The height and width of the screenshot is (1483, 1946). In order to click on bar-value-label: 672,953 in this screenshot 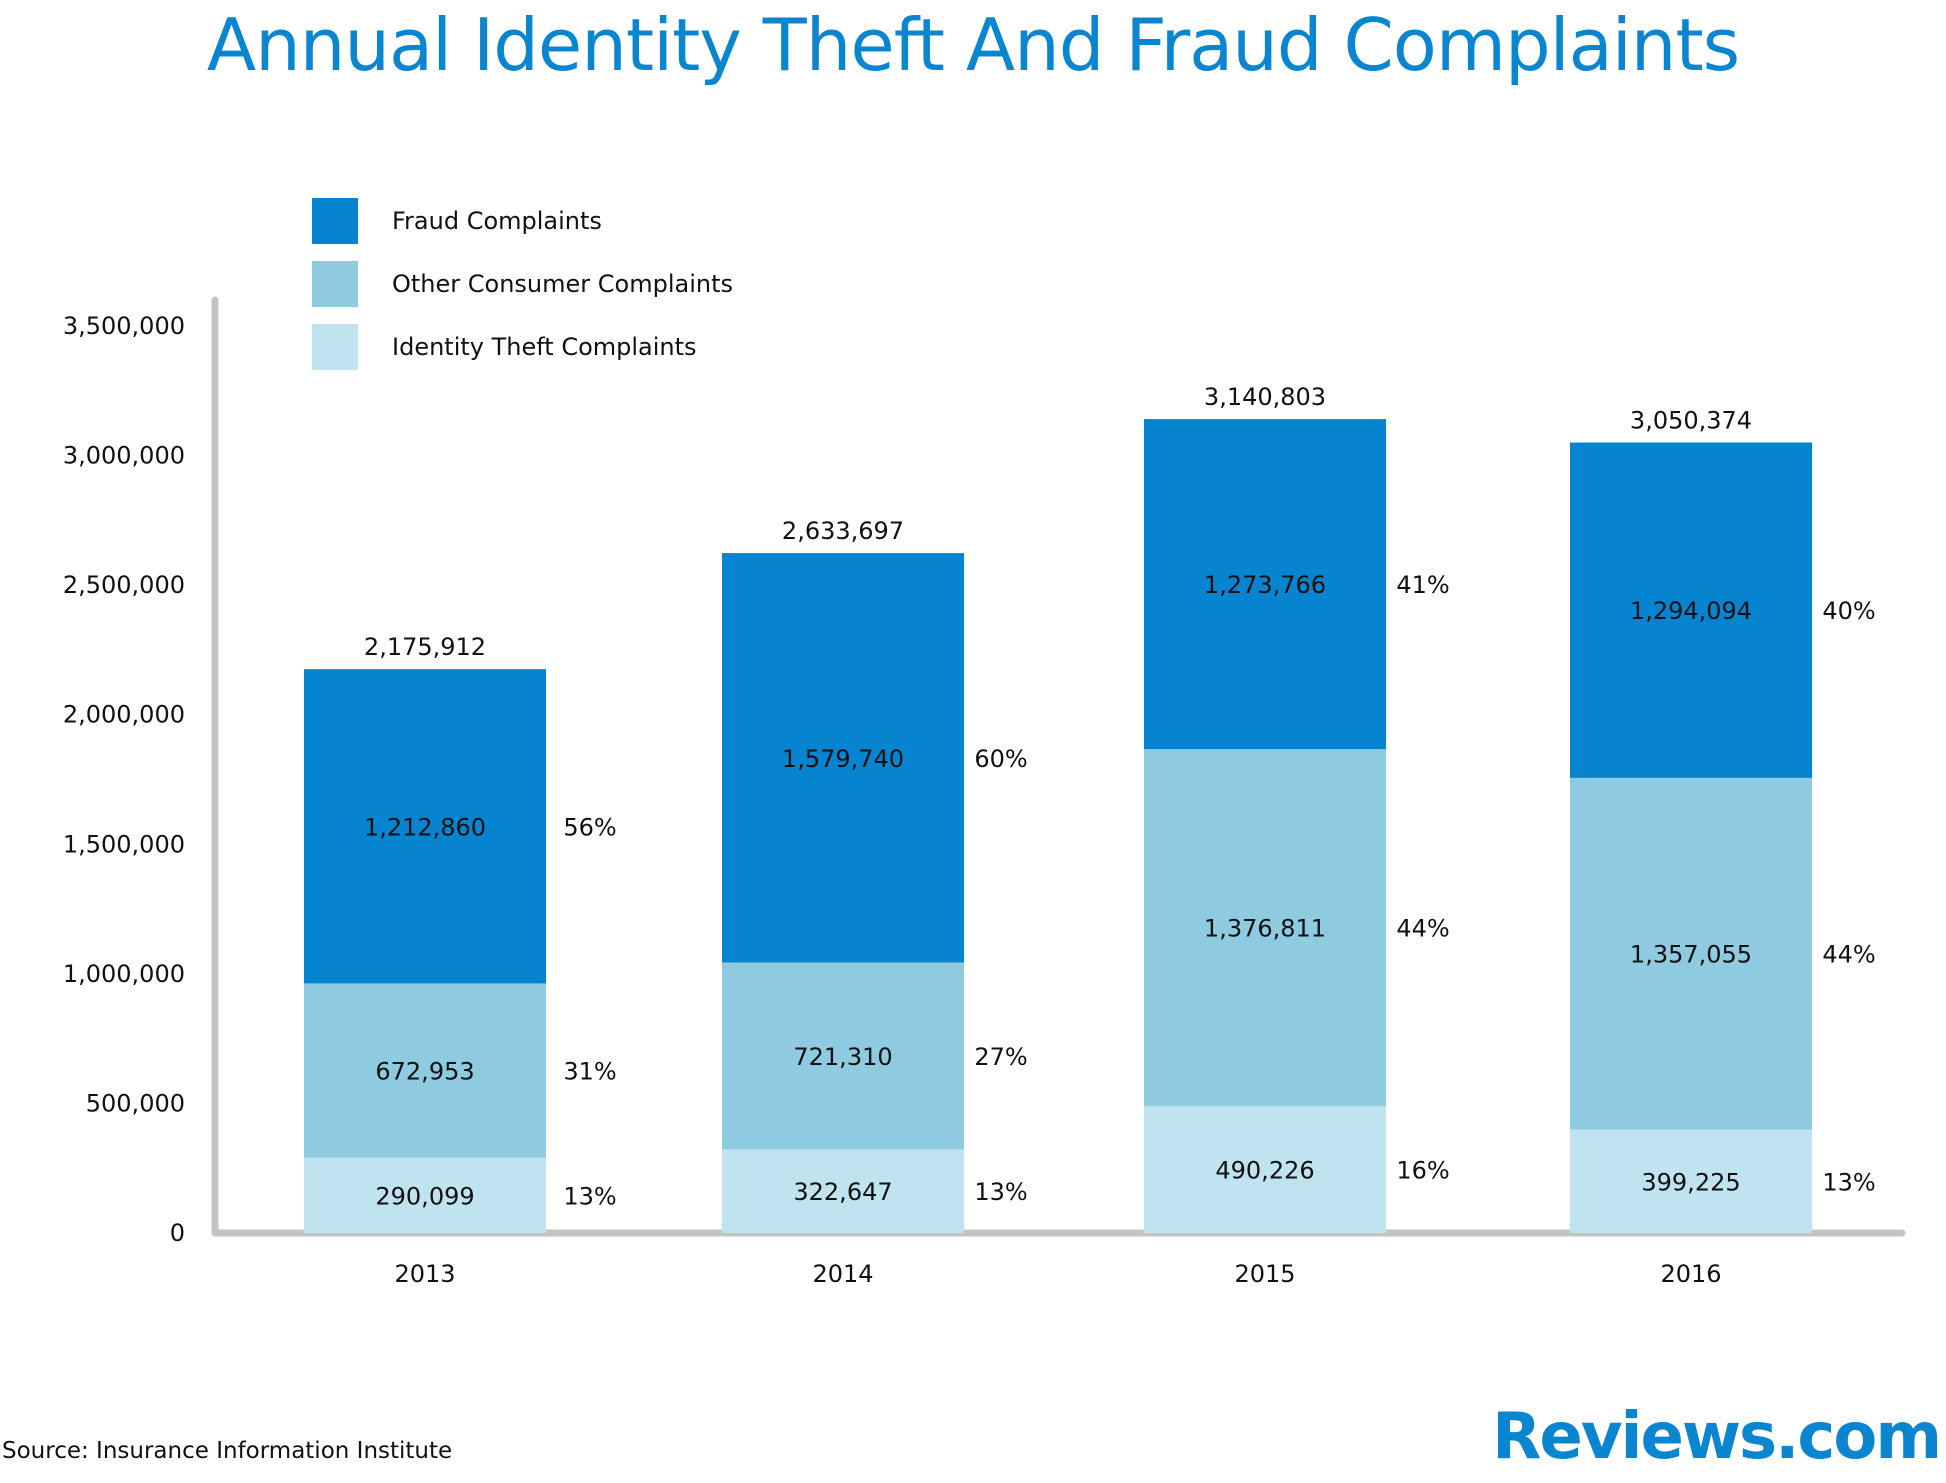, I will do `click(424, 1072)`.